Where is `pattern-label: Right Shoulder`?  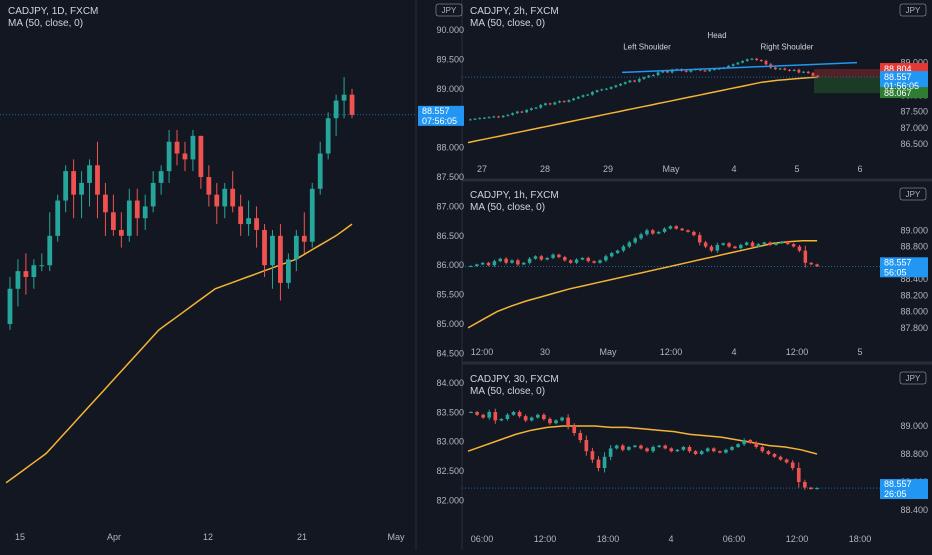
pattern-label: Right Shoulder is located at coordinates (787, 47).